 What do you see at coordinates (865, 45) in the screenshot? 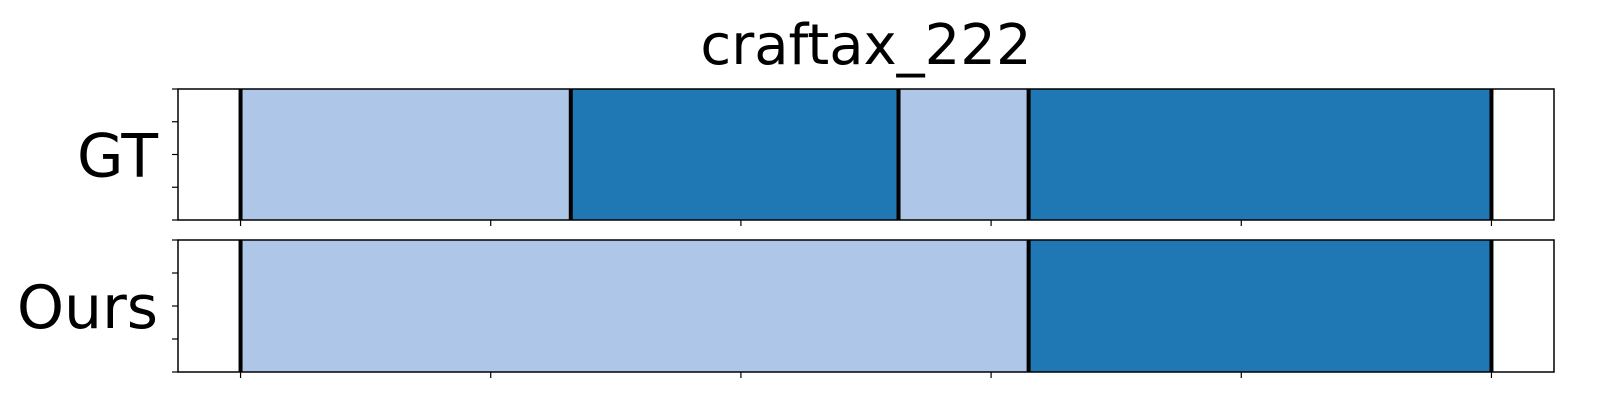
I see `chart-title: craftax_222` at bounding box center [865, 45].